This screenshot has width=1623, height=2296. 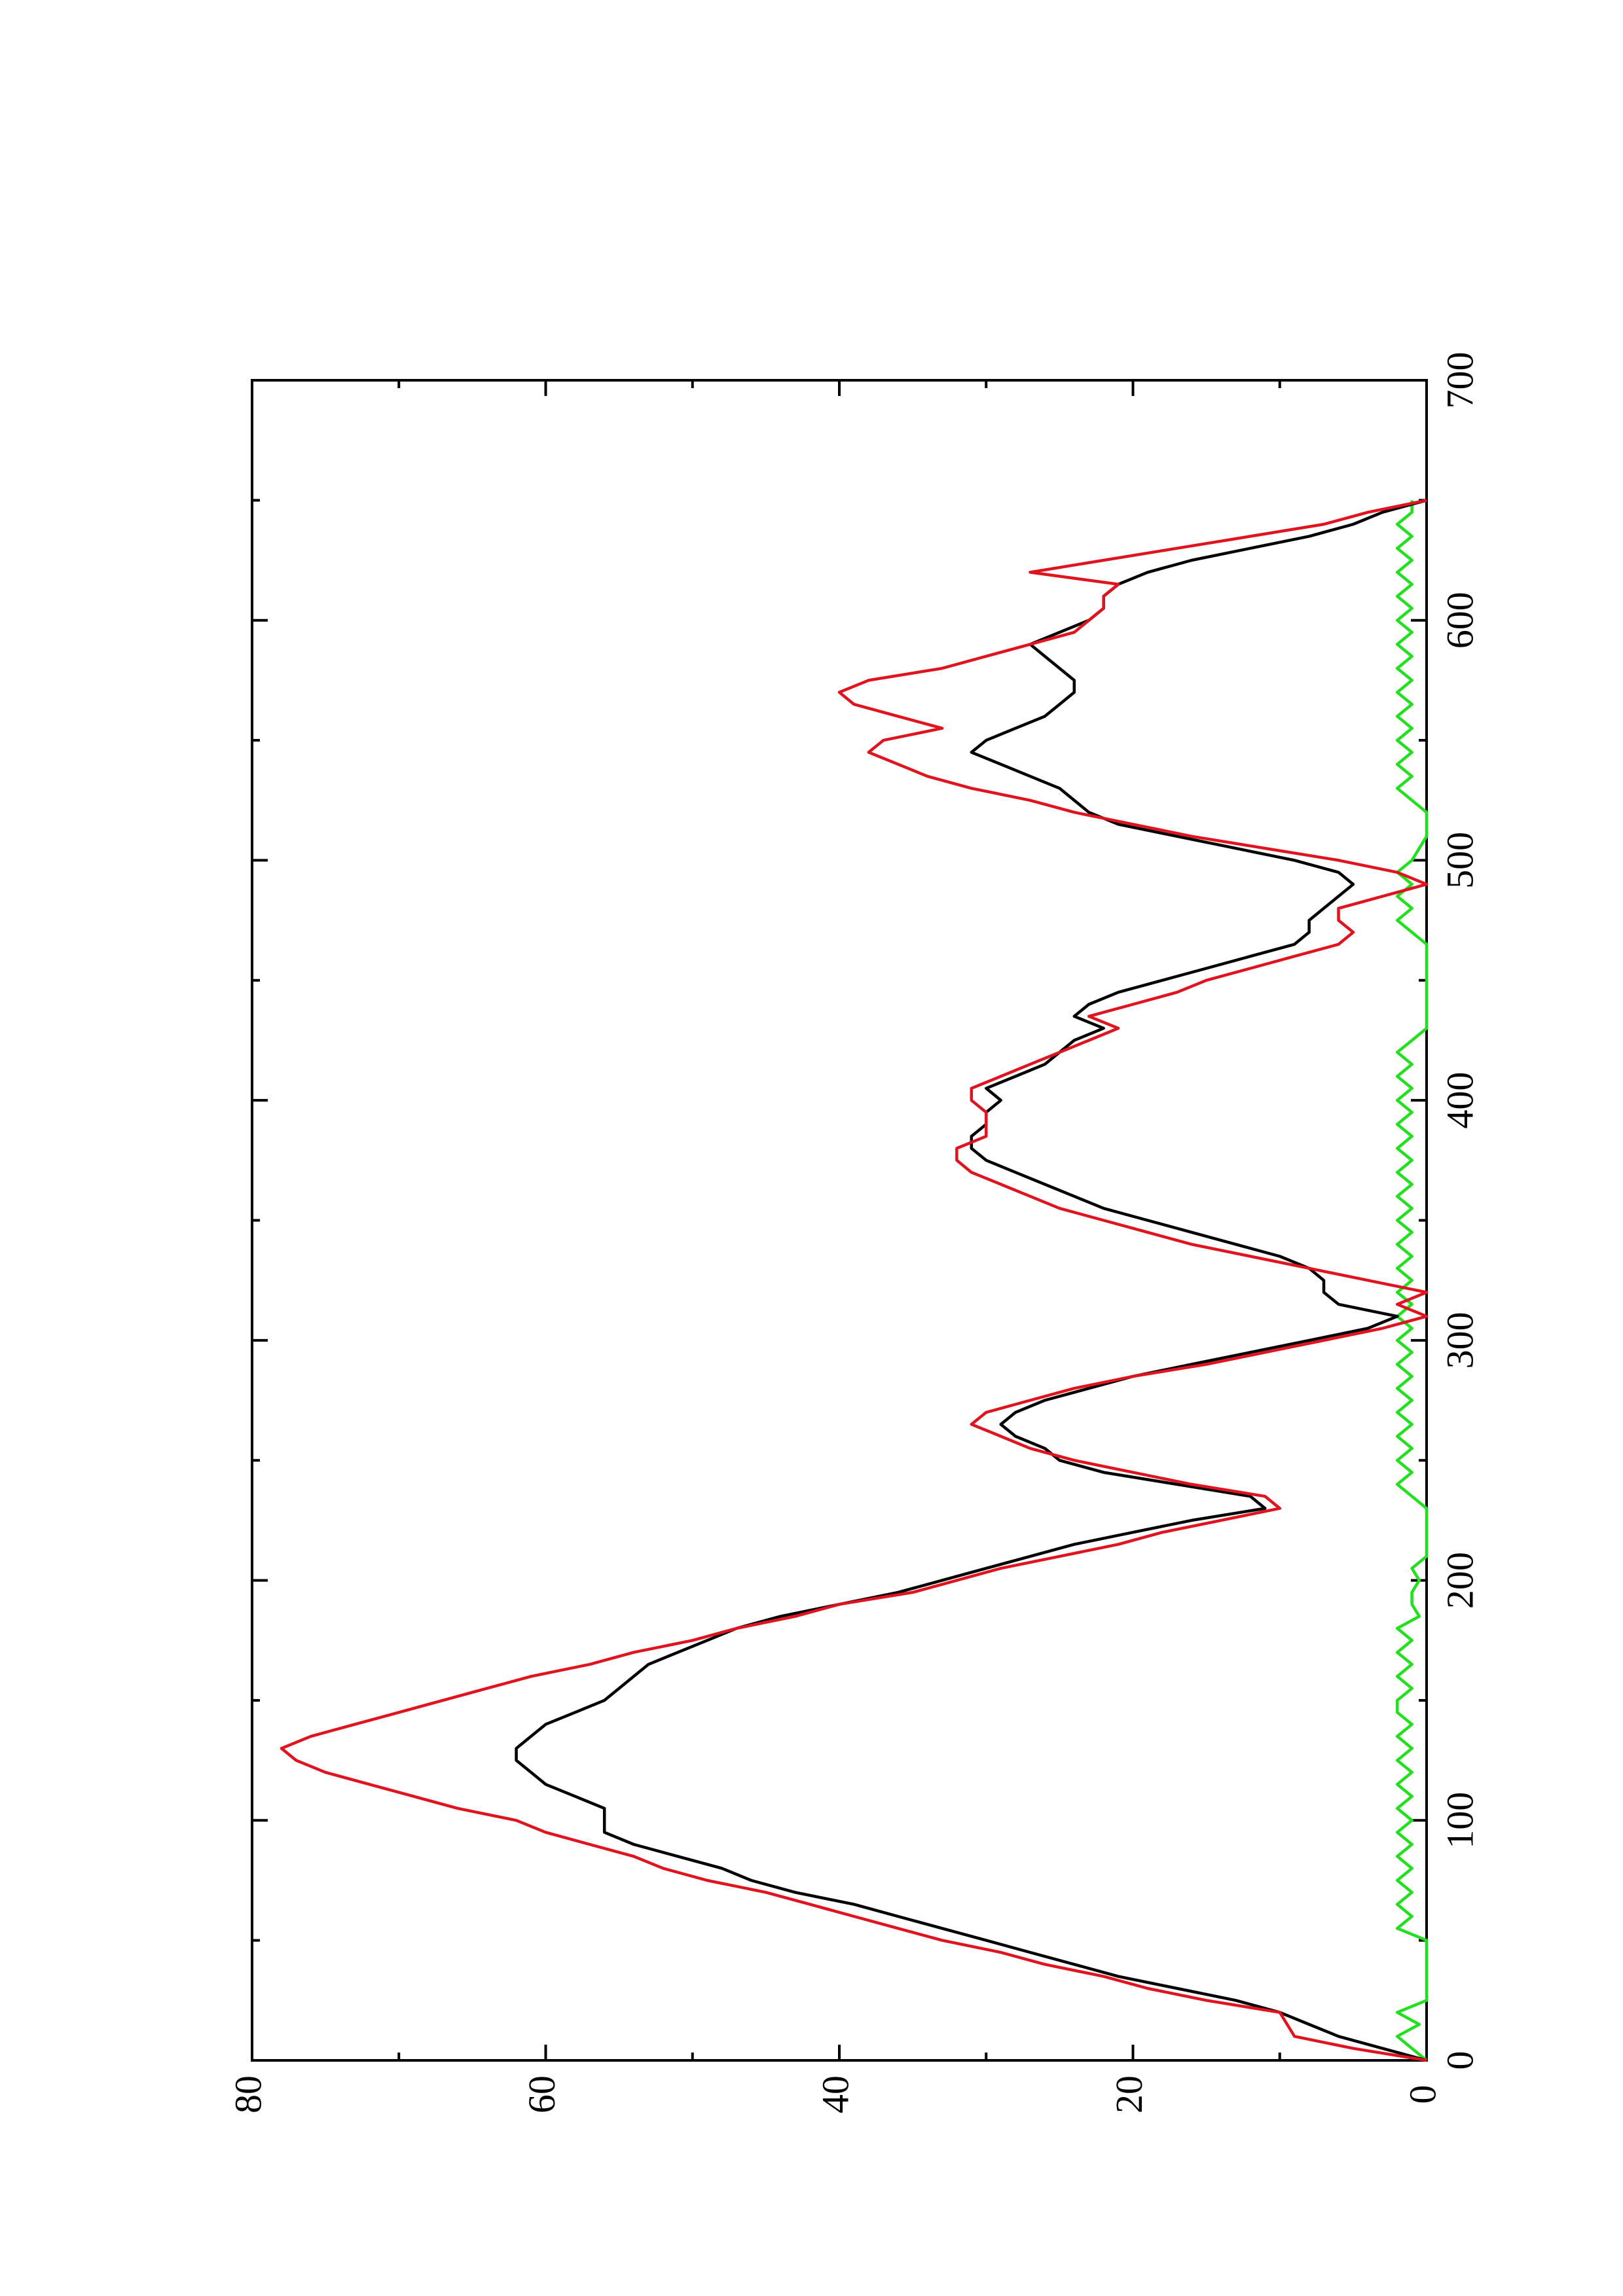 What do you see at coordinates (1459, 1100) in the screenshot?
I see `x-tick-label: 400` at bounding box center [1459, 1100].